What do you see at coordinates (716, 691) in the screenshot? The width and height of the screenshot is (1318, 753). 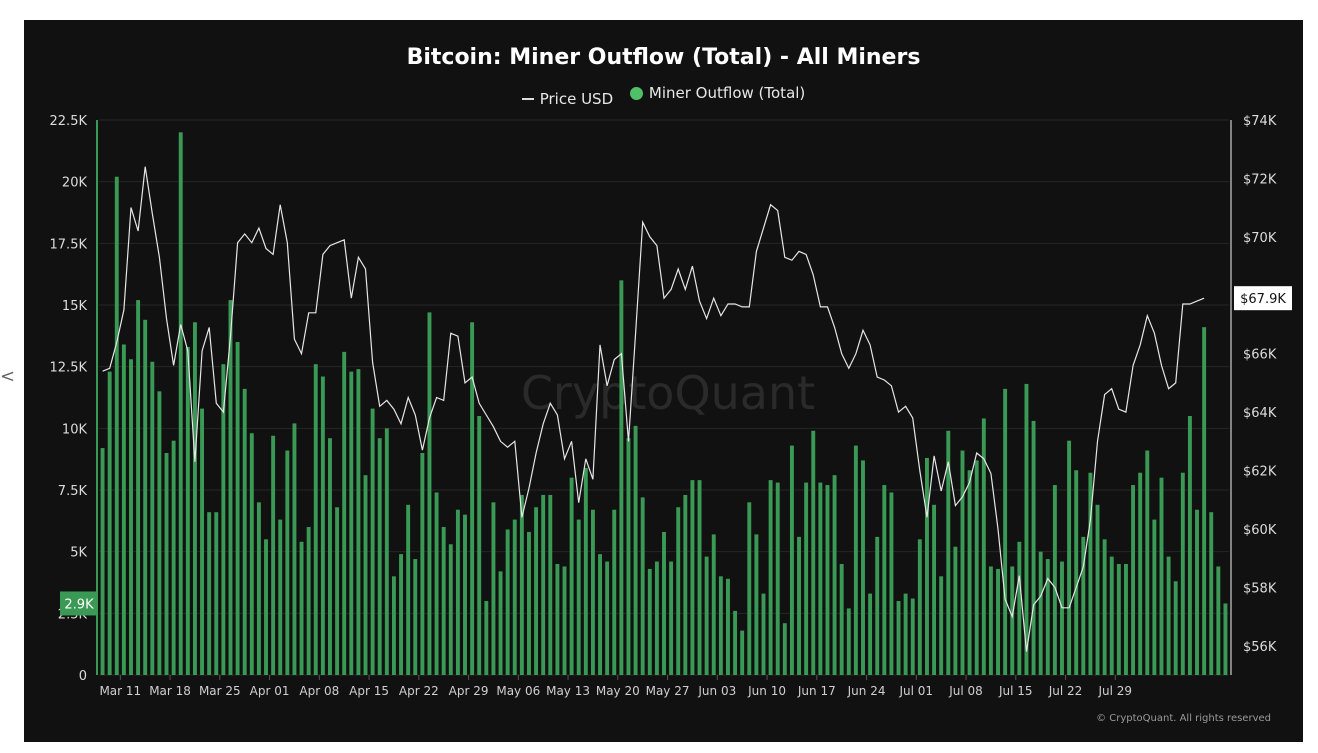 I see `x-tick-label: Jun 03` at bounding box center [716, 691].